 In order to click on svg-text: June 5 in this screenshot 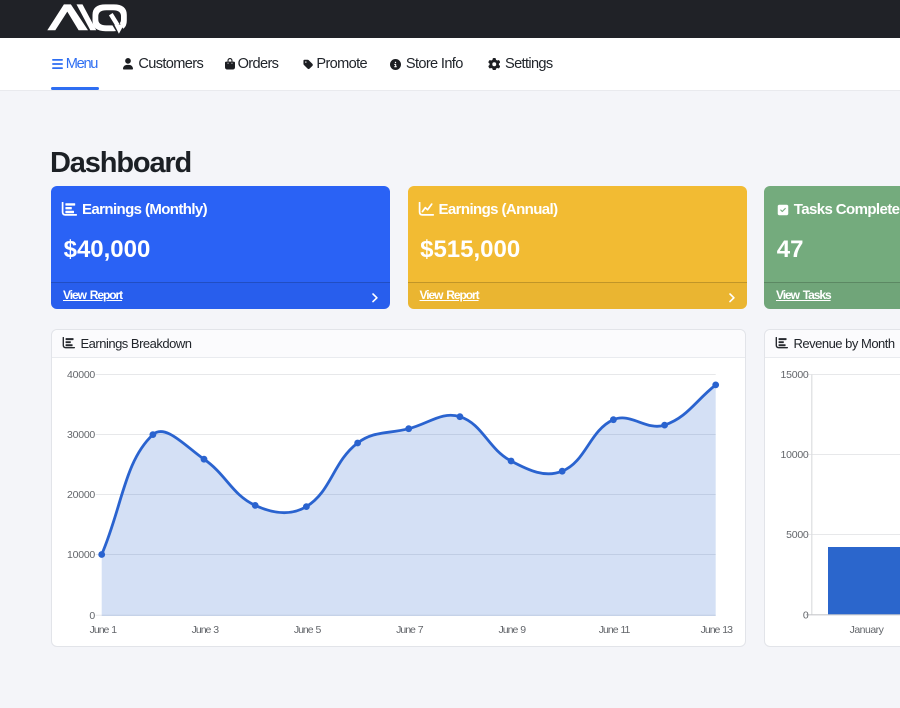, I will do `click(308, 629)`.